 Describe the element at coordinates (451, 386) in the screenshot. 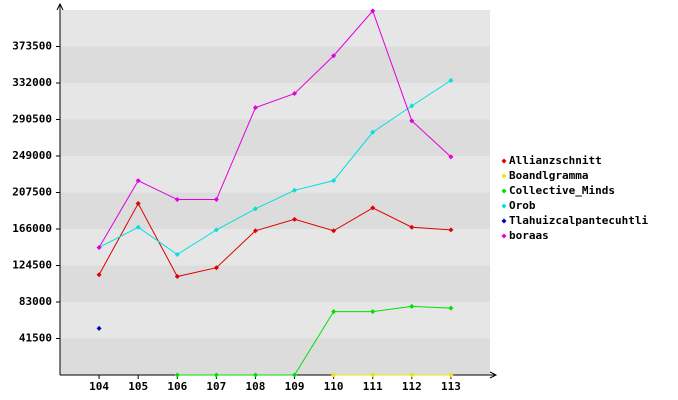

I see `x-tick-label: 113` at that location.